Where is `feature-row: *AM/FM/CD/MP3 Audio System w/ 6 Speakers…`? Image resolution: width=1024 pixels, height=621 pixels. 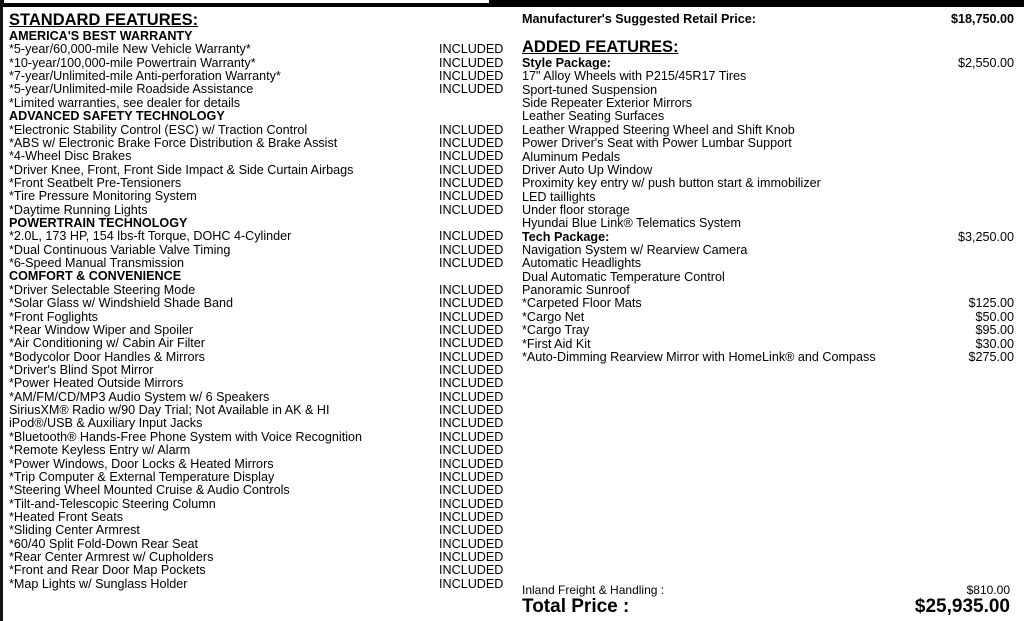 feature-row: *AM/FM/CD/MP3 Audio System w/ 6 Speakers… is located at coordinates (256, 396).